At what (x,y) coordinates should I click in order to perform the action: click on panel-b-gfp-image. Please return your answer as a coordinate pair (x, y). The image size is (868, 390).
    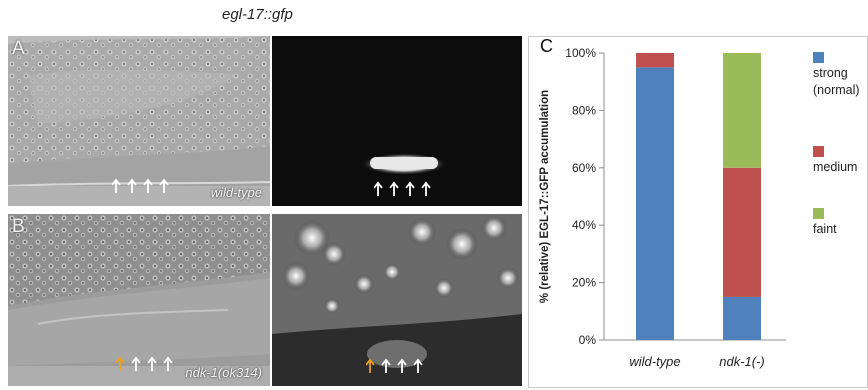
    Looking at the image, I should click on (397, 300).